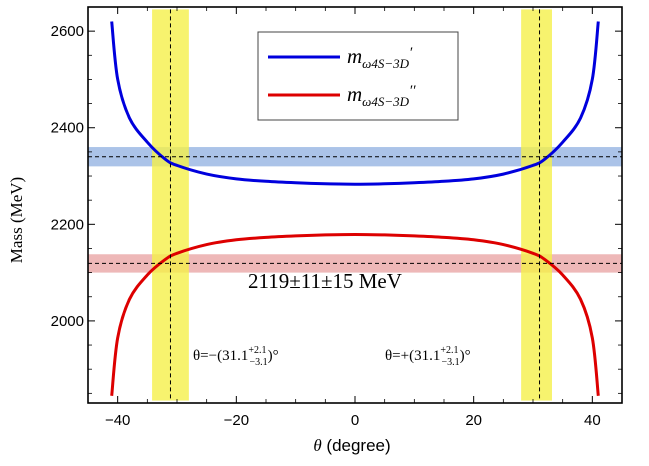 The width and height of the screenshot is (649, 466). What do you see at coordinates (380, 57) in the screenshot?
I see `legend-label-blue: mω4S−3D′` at bounding box center [380, 57].